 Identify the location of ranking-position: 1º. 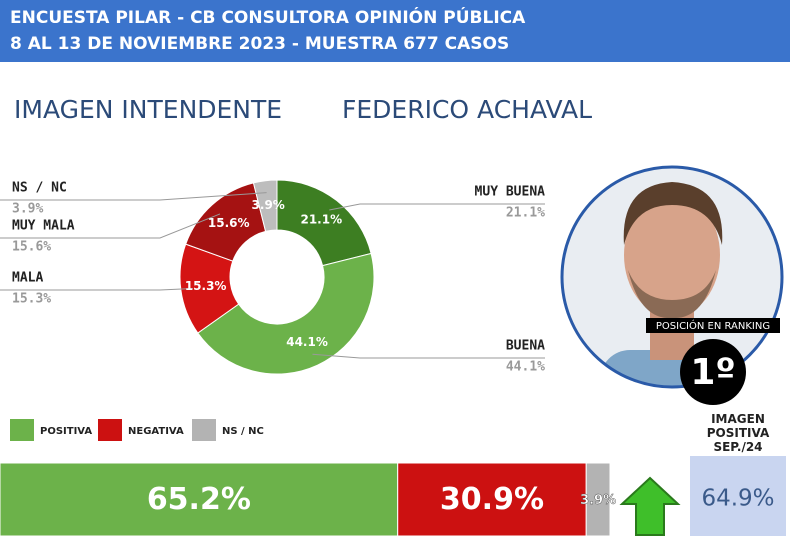
(712, 372).